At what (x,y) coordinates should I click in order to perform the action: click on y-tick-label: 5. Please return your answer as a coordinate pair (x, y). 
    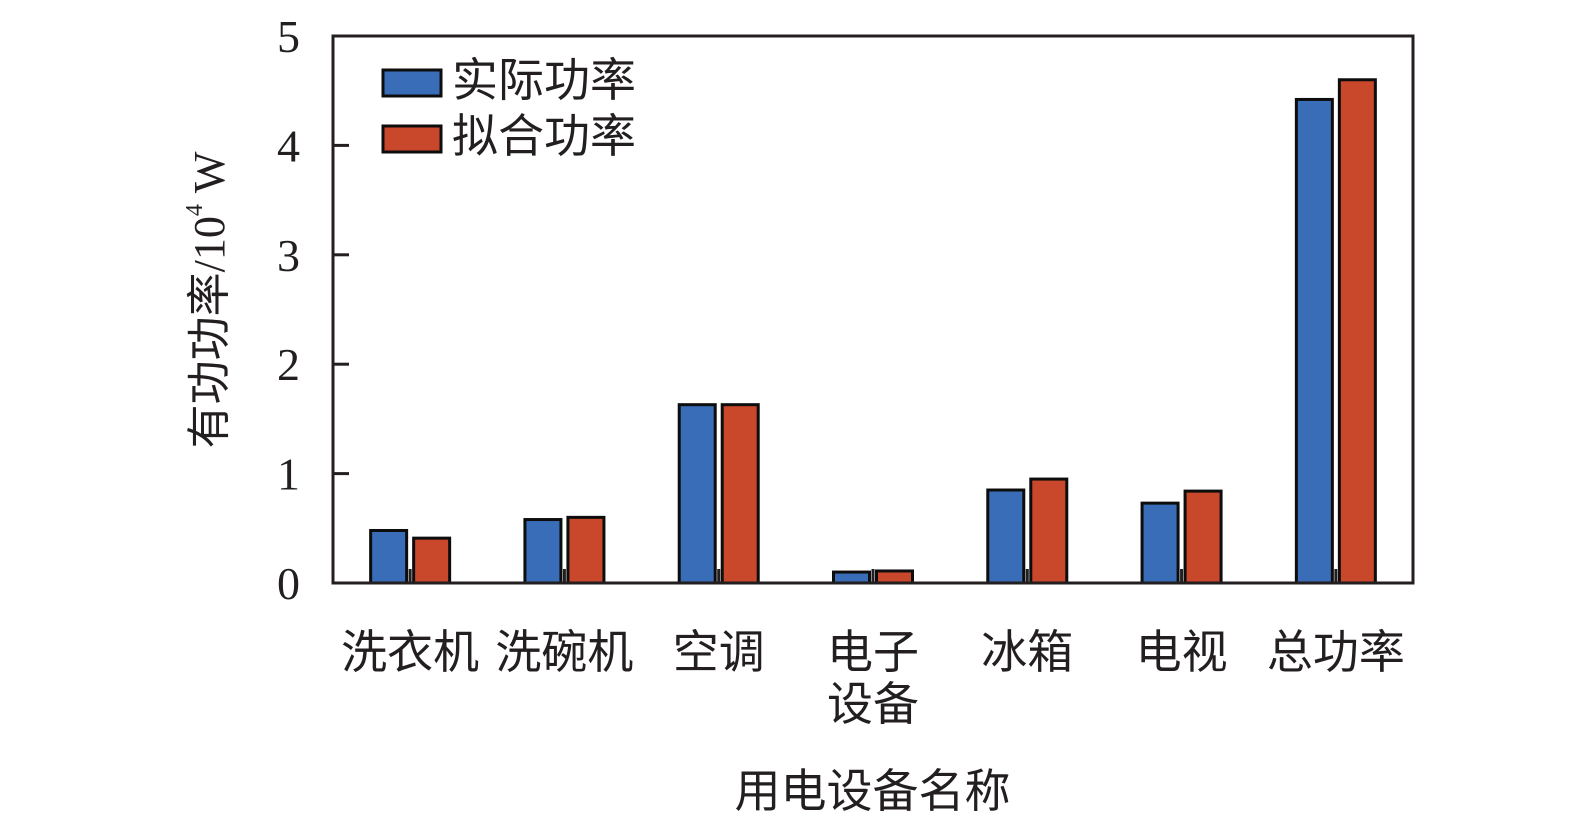
    Looking at the image, I should click on (288, 36).